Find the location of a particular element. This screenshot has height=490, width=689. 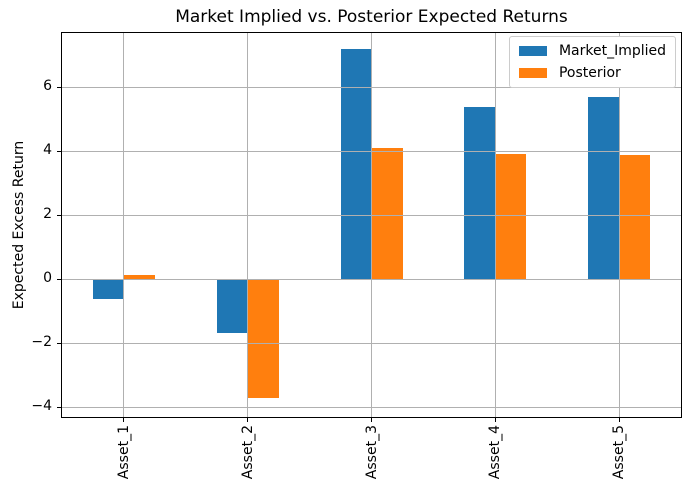

y-tick-label: −2 is located at coordinates (41, 342).